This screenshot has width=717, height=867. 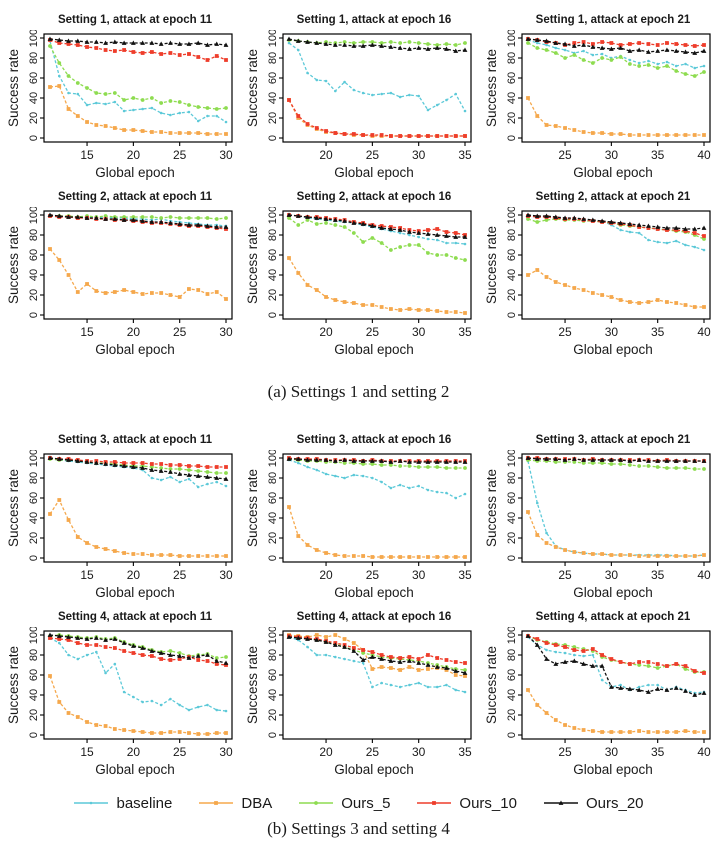 I want to click on subplot-title: Setting 1, attack at epoch 11, so click(x=135, y=20).